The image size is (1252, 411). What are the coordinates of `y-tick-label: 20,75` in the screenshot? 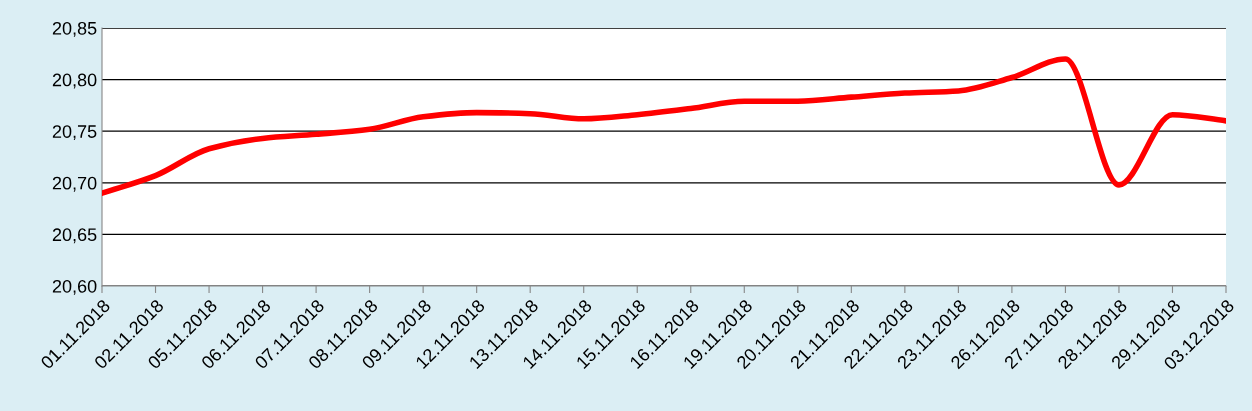 It's located at (74, 133).